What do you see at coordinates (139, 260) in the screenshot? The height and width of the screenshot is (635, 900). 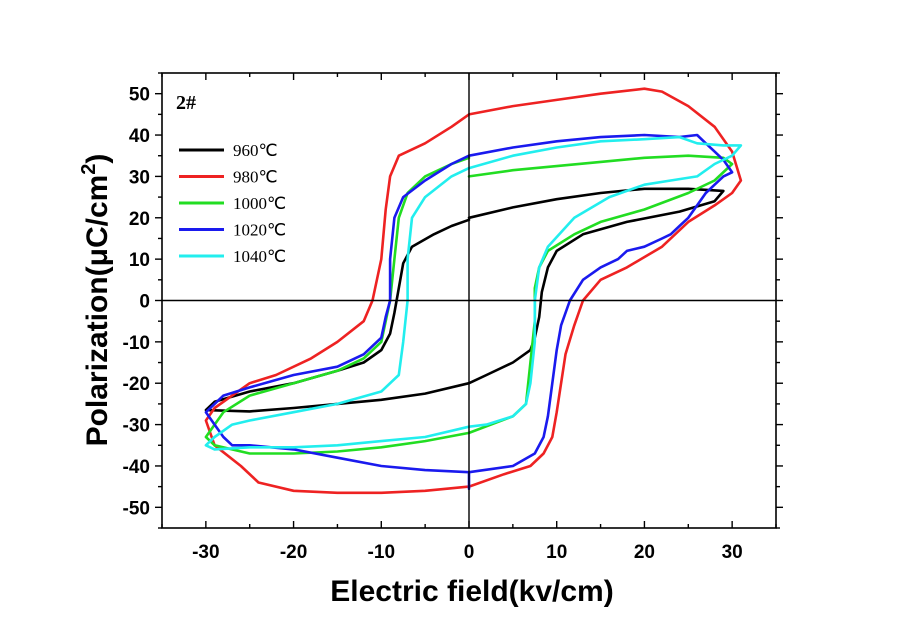 I see `y-tick-label: 10` at bounding box center [139, 260].